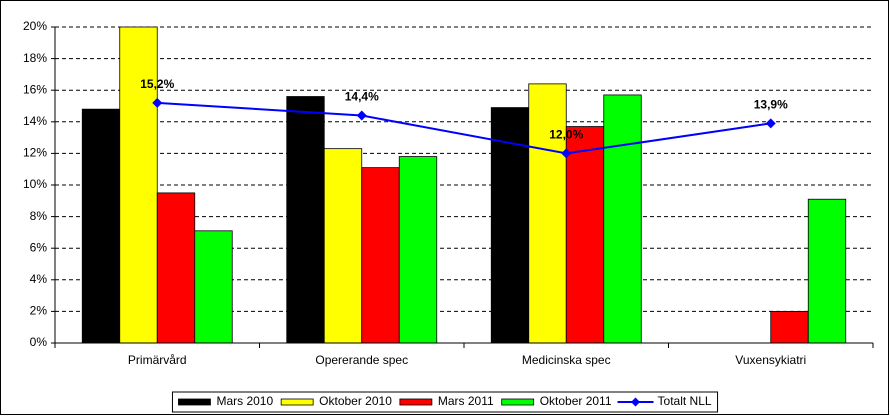  I want to click on data-label: 14,4%, so click(362, 97).